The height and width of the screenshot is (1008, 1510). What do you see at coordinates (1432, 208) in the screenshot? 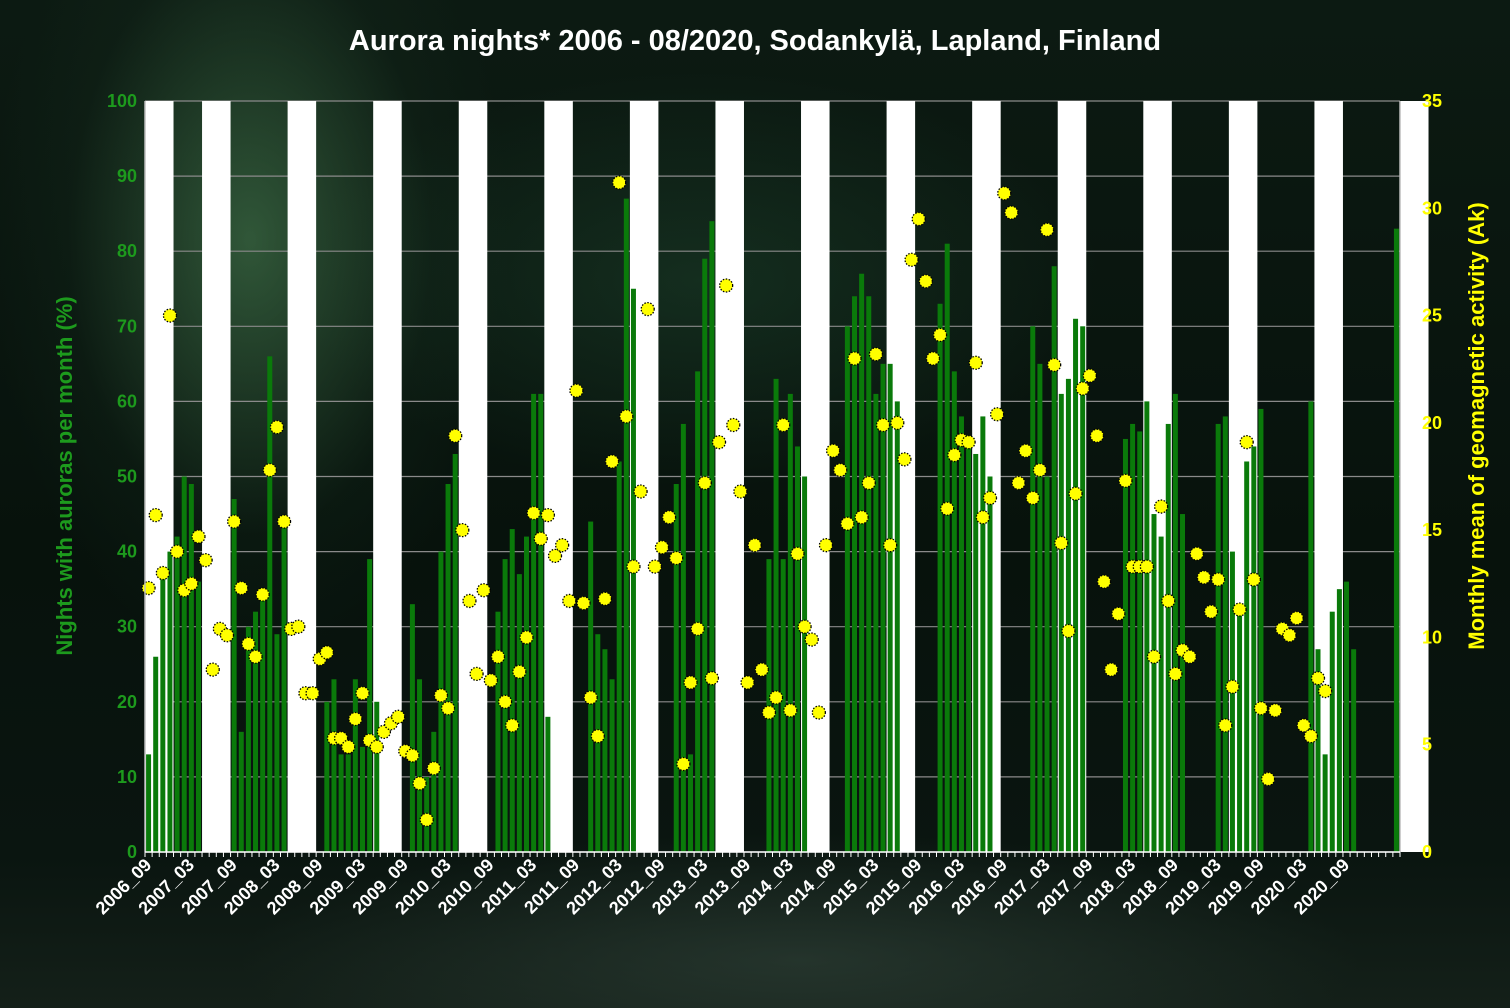
I see `right-y-tick-label-6: 30` at bounding box center [1432, 208].